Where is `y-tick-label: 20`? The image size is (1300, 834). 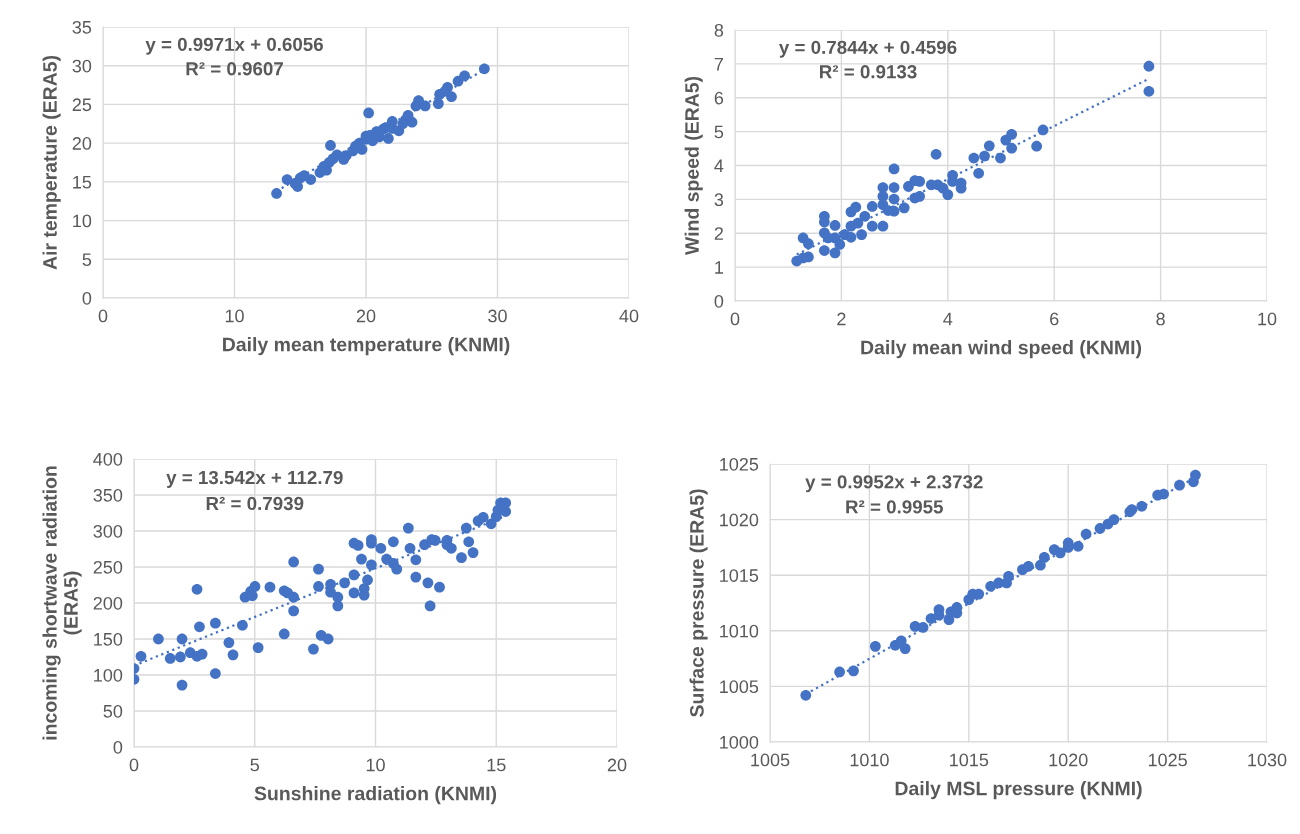
y-tick-label: 20 is located at coordinates (82, 143).